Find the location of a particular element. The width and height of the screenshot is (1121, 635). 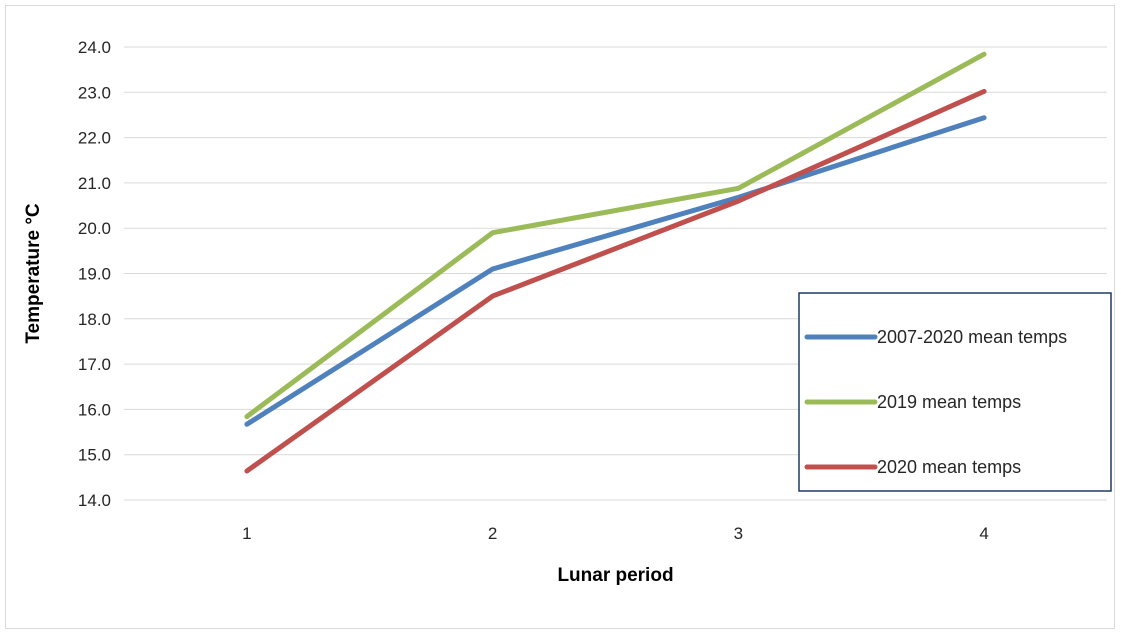

legend-label: 2019 mean temps is located at coordinates (949, 402).